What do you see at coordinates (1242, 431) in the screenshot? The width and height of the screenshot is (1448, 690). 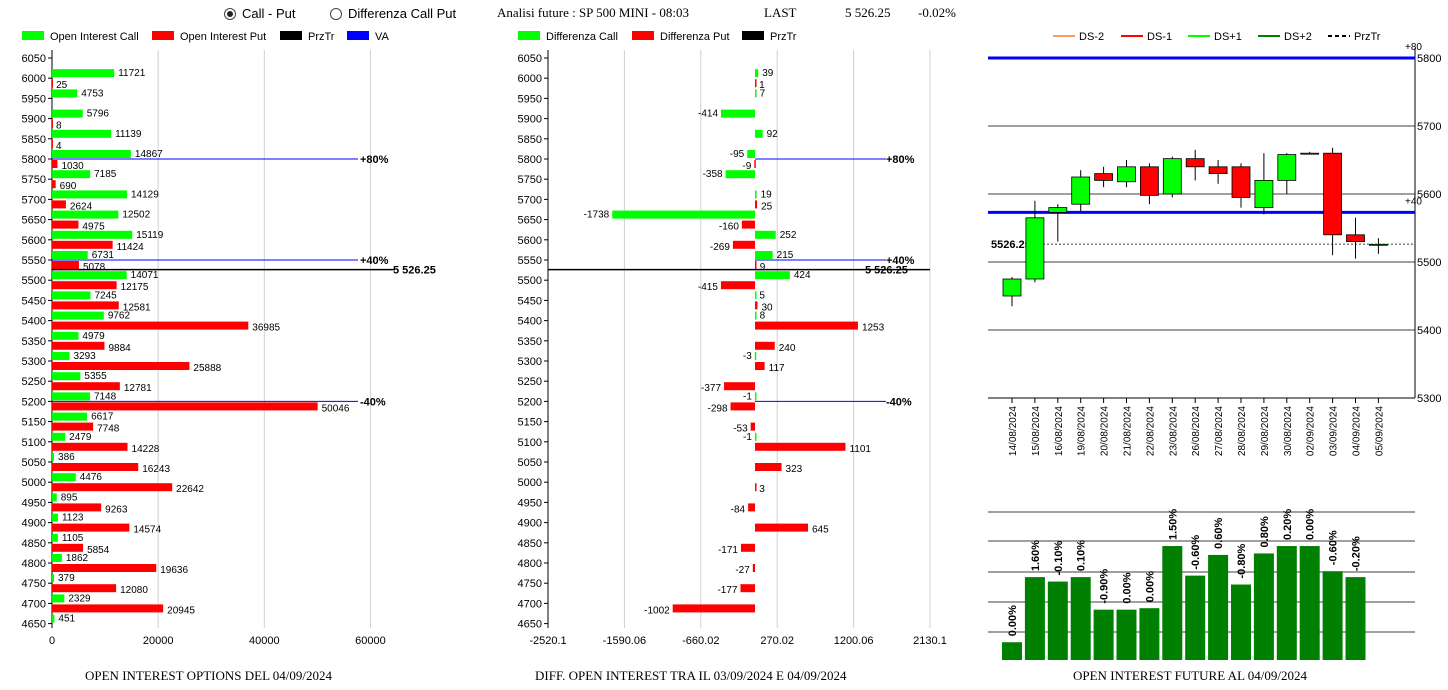 I see `x-tick-label: 28/08/2024` at bounding box center [1242, 431].